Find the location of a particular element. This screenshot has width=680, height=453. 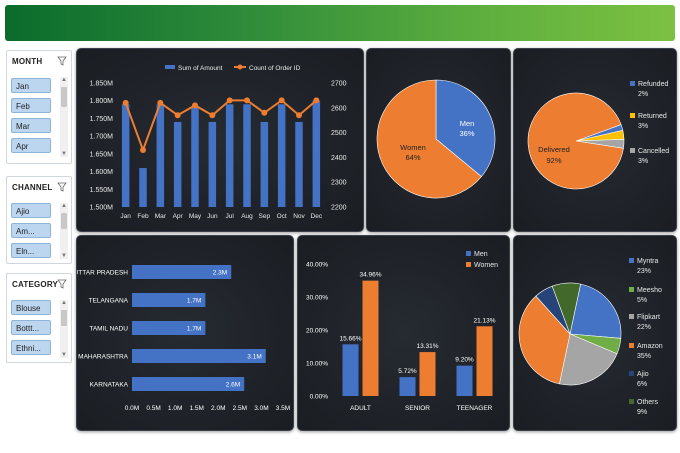

point-feb is located at coordinates (143, 149).